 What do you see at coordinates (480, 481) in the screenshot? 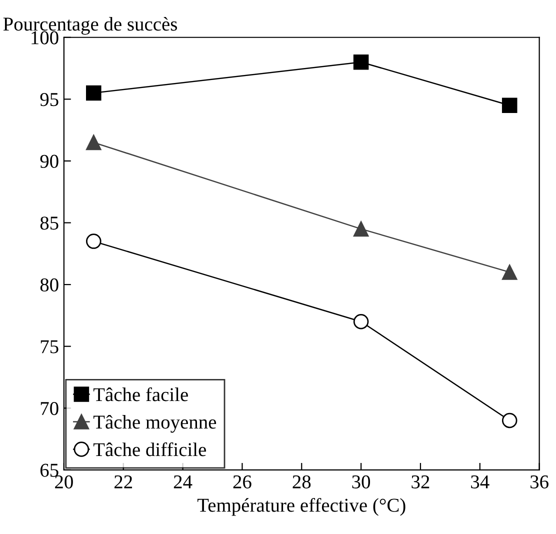
I see `x-tick-label: 34` at bounding box center [480, 481].